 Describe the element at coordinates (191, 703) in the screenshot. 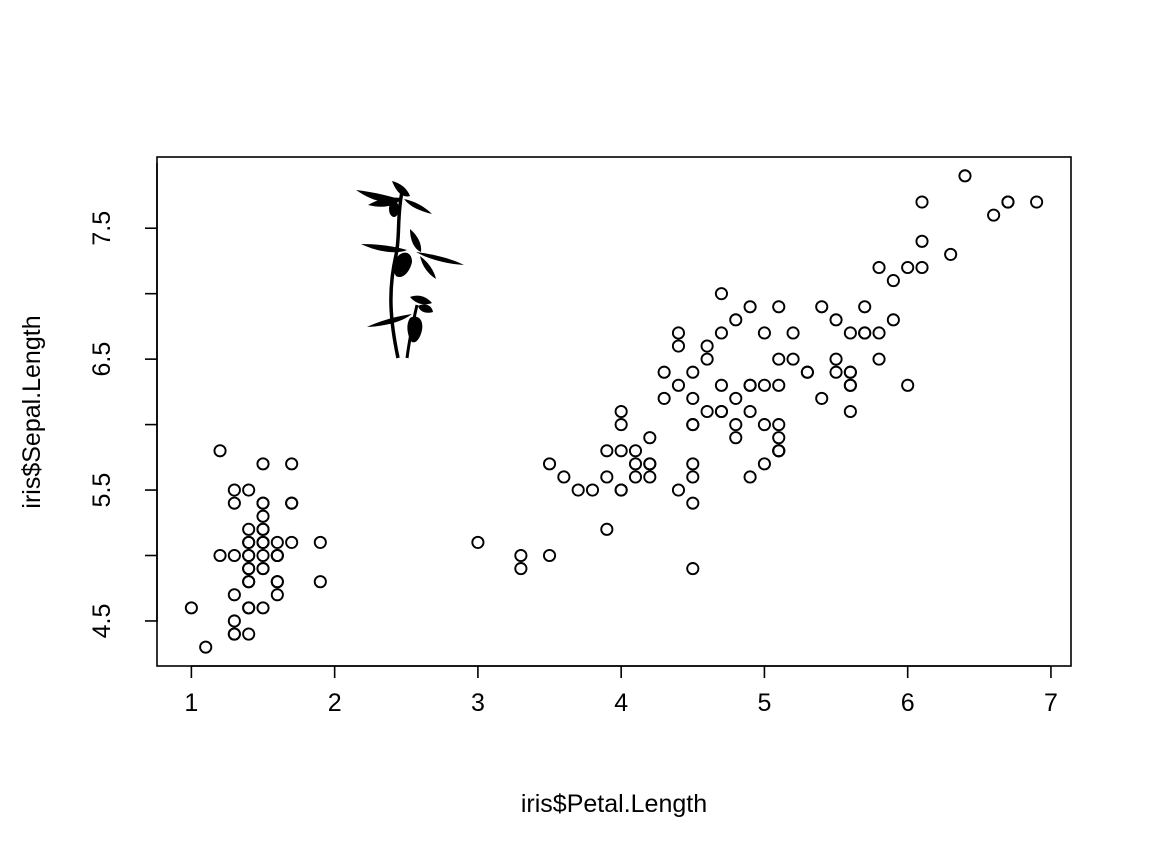

I see `x-tick-label: 1` at that location.